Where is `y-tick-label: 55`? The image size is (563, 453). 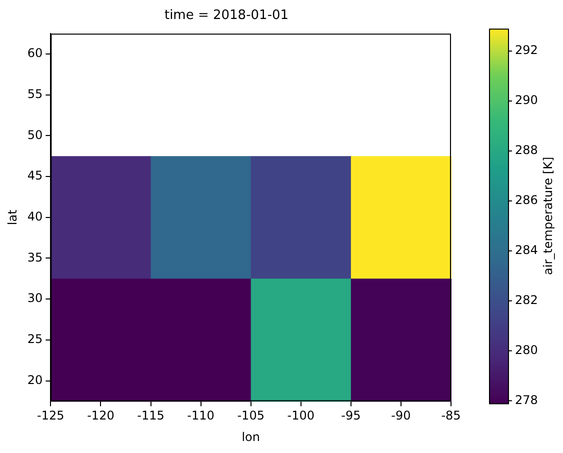 y-tick-label: 55 is located at coordinates (35, 93).